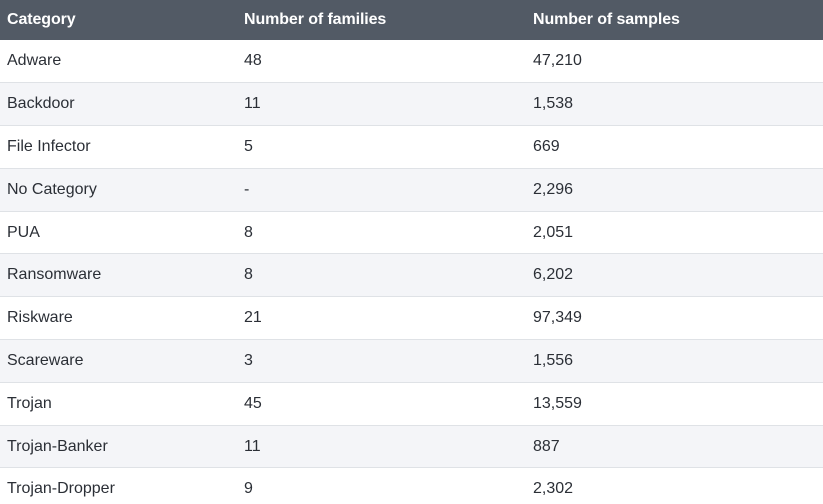 Image resolution: width=823 pixels, height=504 pixels. What do you see at coordinates (557, 403) in the screenshot?
I see `samples-cell: 13,559` at bounding box center [557, 403].